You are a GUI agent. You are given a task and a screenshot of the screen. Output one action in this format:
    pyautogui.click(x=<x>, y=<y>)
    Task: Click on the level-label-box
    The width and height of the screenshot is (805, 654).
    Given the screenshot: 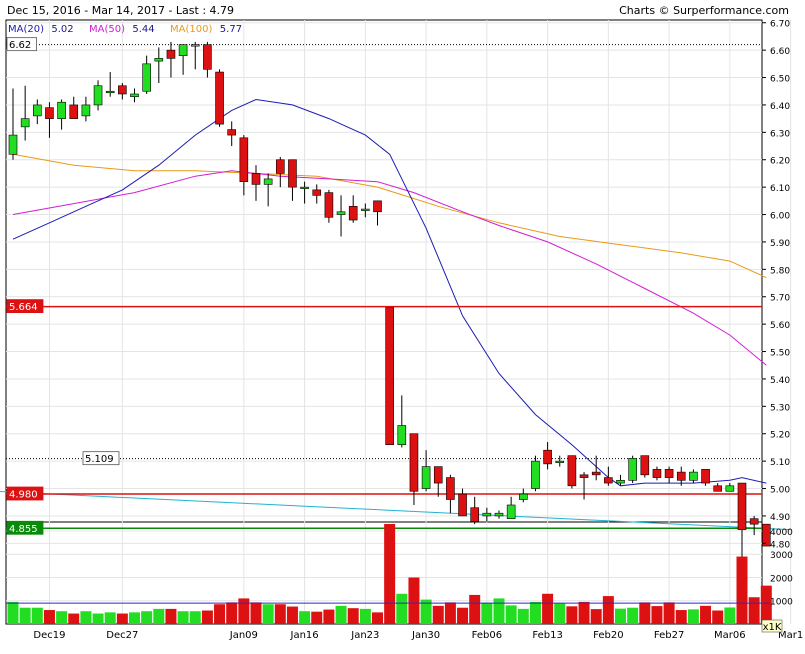 What is the action you would take?
    pyautogui.click(x=25, y=306)
    